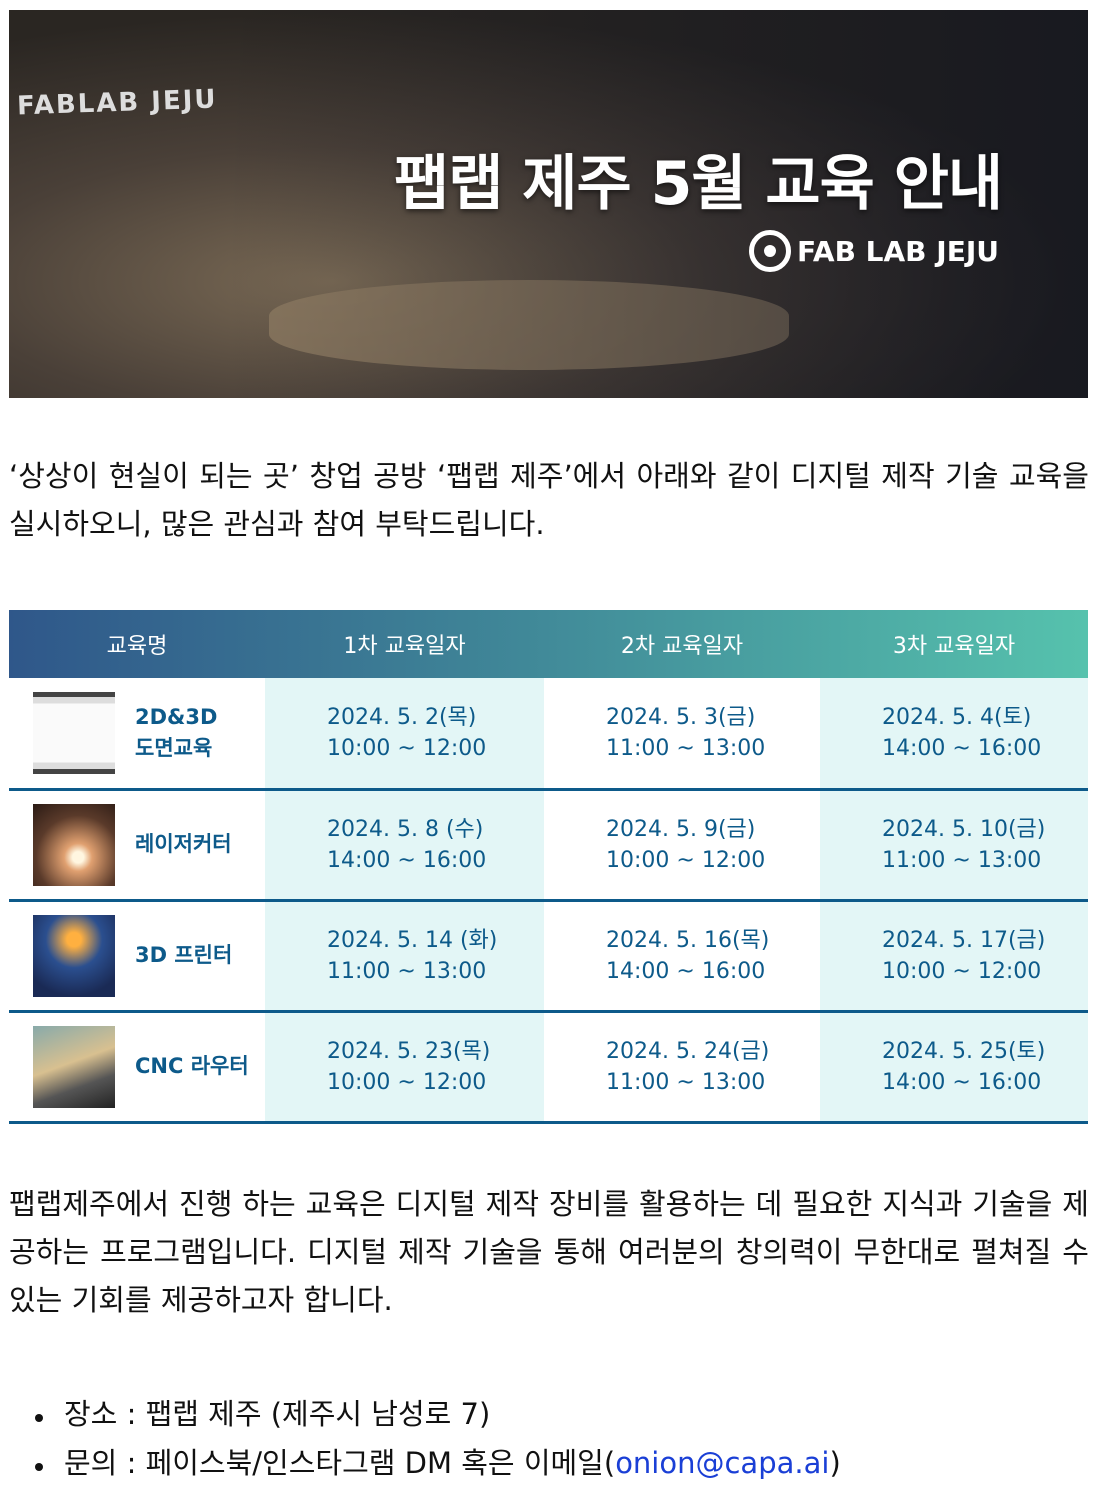  Describe the element at coordinates (402, 717) in the screenshot. I see `date: 2024. 5. 2(목)` at that location.